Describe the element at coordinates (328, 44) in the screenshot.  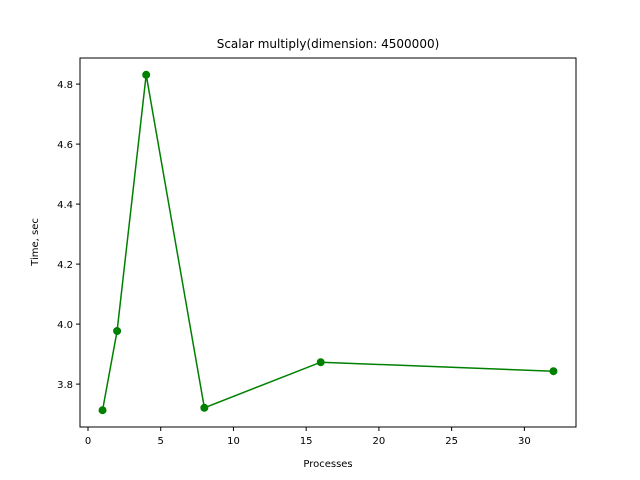
I see `chart-title: Scalar multiply(dimension: 4500000)` at that location.